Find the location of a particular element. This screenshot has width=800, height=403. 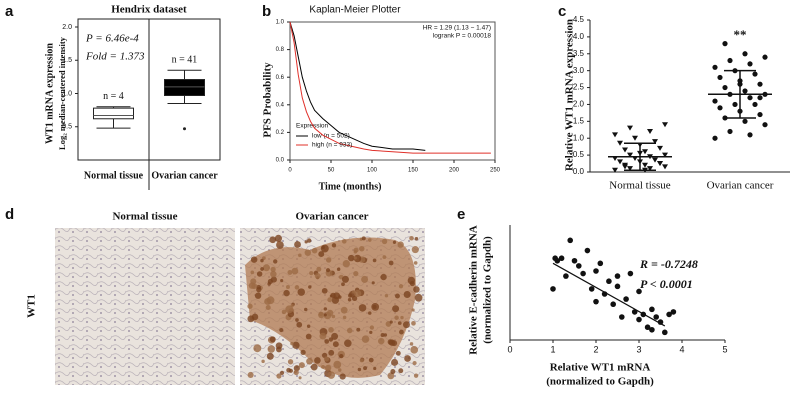

y-tick-label: 4.5 is located at coordinates (579, 19).